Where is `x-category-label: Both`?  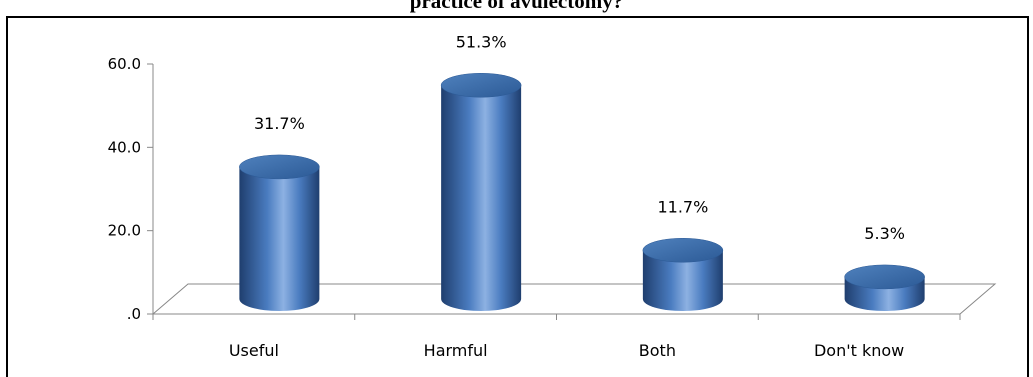
x-category-label: Both is located at coordinates (657, 350).